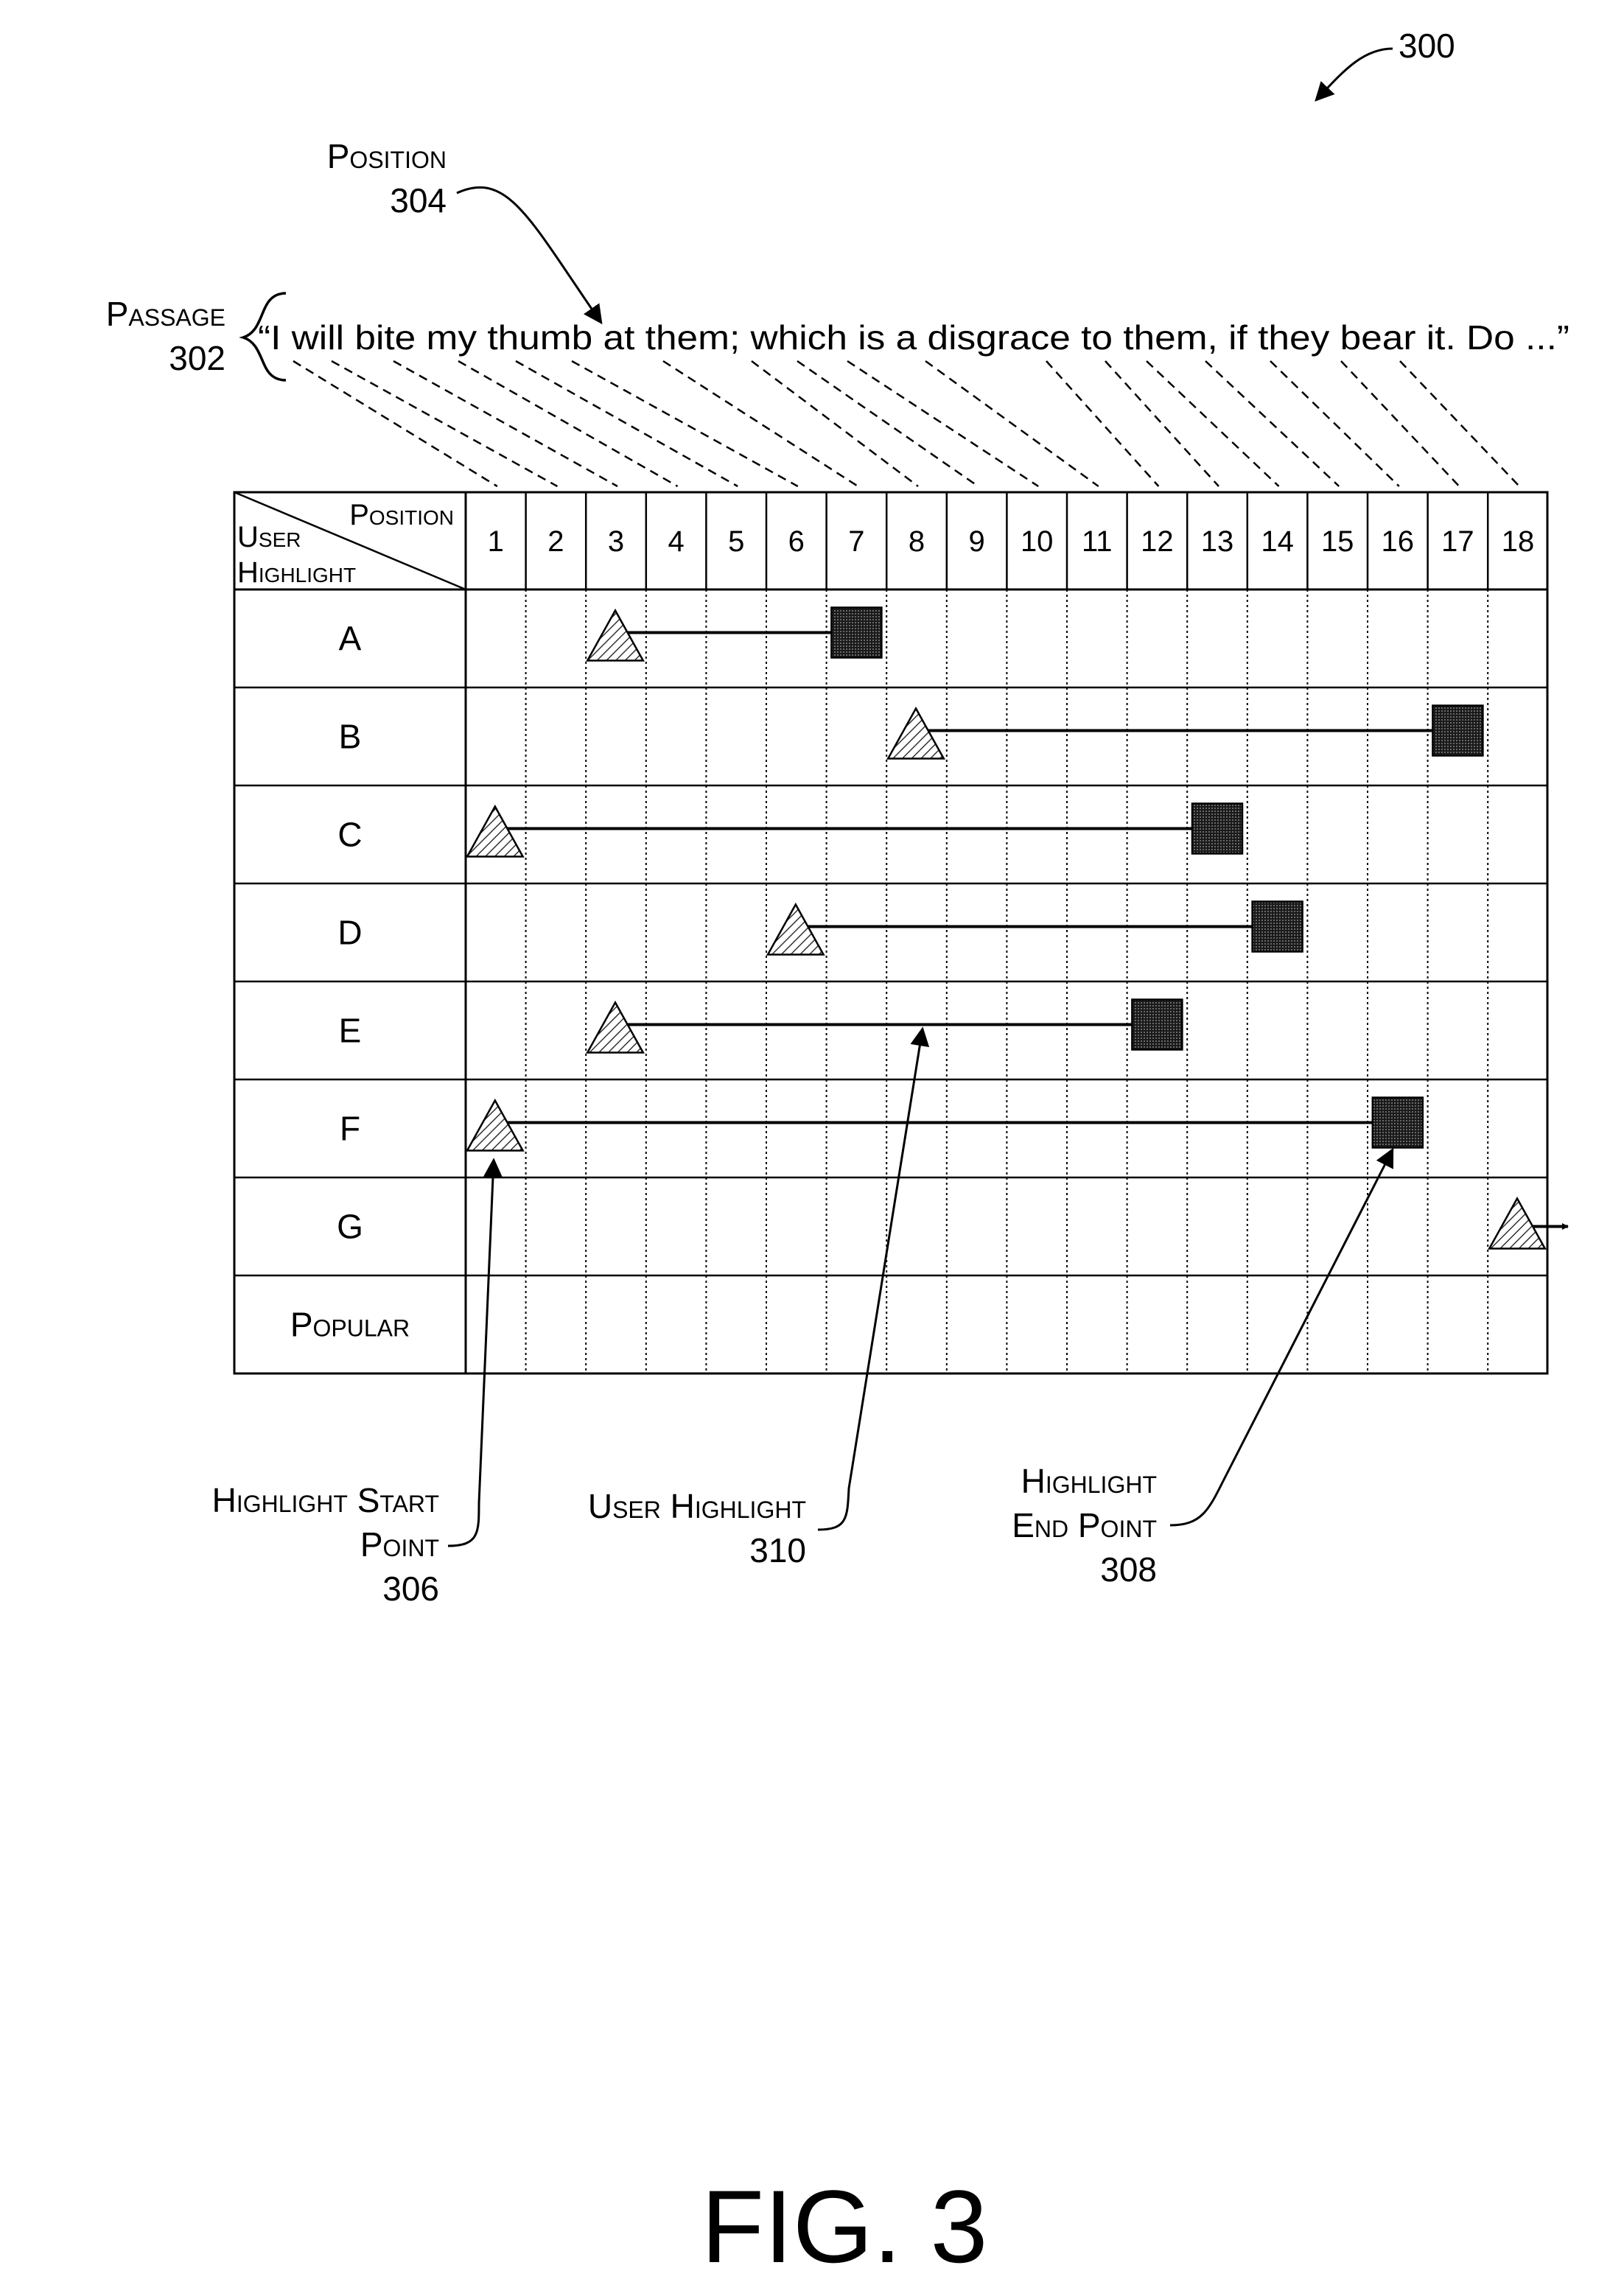 The height and width of the screenshot is (2282, 1624). Describe the element at coordinates (697, 1506) in the screenshot. I see `user-highlight-label: User Highlight` at that location.